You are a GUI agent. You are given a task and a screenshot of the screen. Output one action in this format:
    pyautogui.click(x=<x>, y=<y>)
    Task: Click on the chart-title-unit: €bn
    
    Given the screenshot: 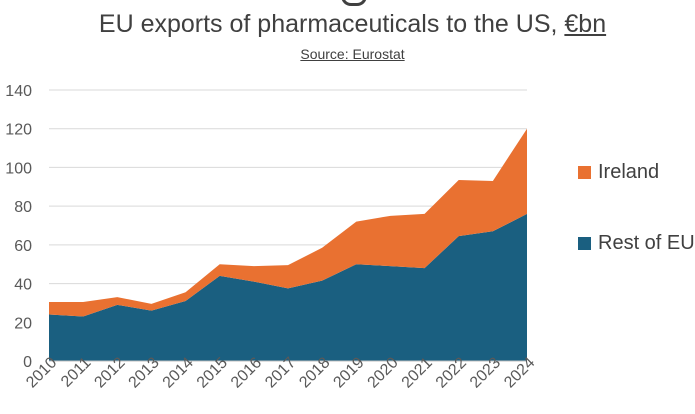 What is the action you would take?
    pyautogui.click(x=585, y=24)
    